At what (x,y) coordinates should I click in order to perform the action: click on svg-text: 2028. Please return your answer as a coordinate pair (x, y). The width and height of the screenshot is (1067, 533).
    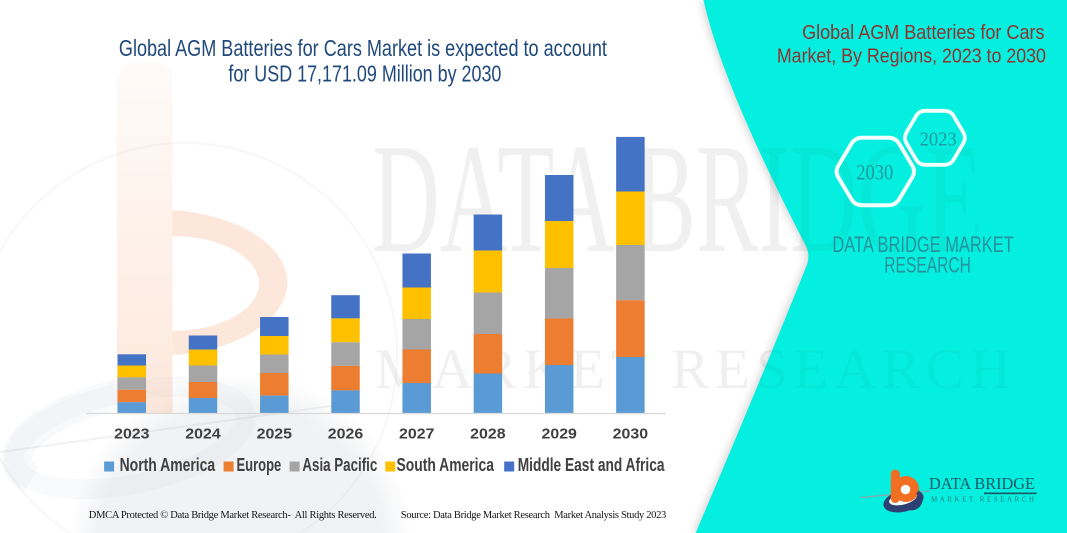
    Looking at the image, I should click on (487, 435).